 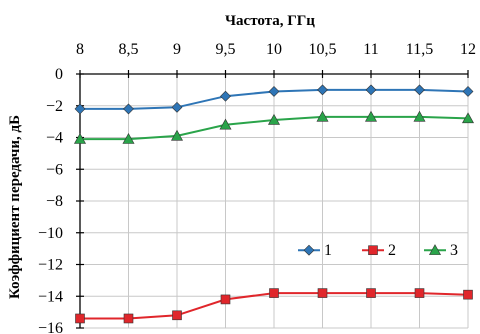 What do you see at coordinates (270, 21) in the screenshot?
I see `x-axis-title: Частота, ГГц` at bounding box center [270, 21].